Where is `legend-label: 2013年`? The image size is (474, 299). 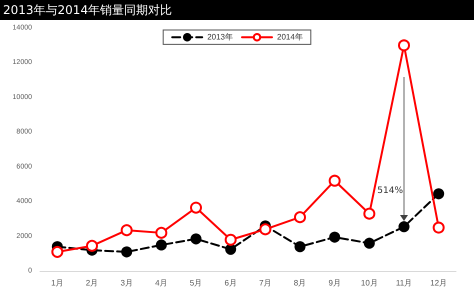
legend-label: 2013年 is located at coordinates (220, 37).